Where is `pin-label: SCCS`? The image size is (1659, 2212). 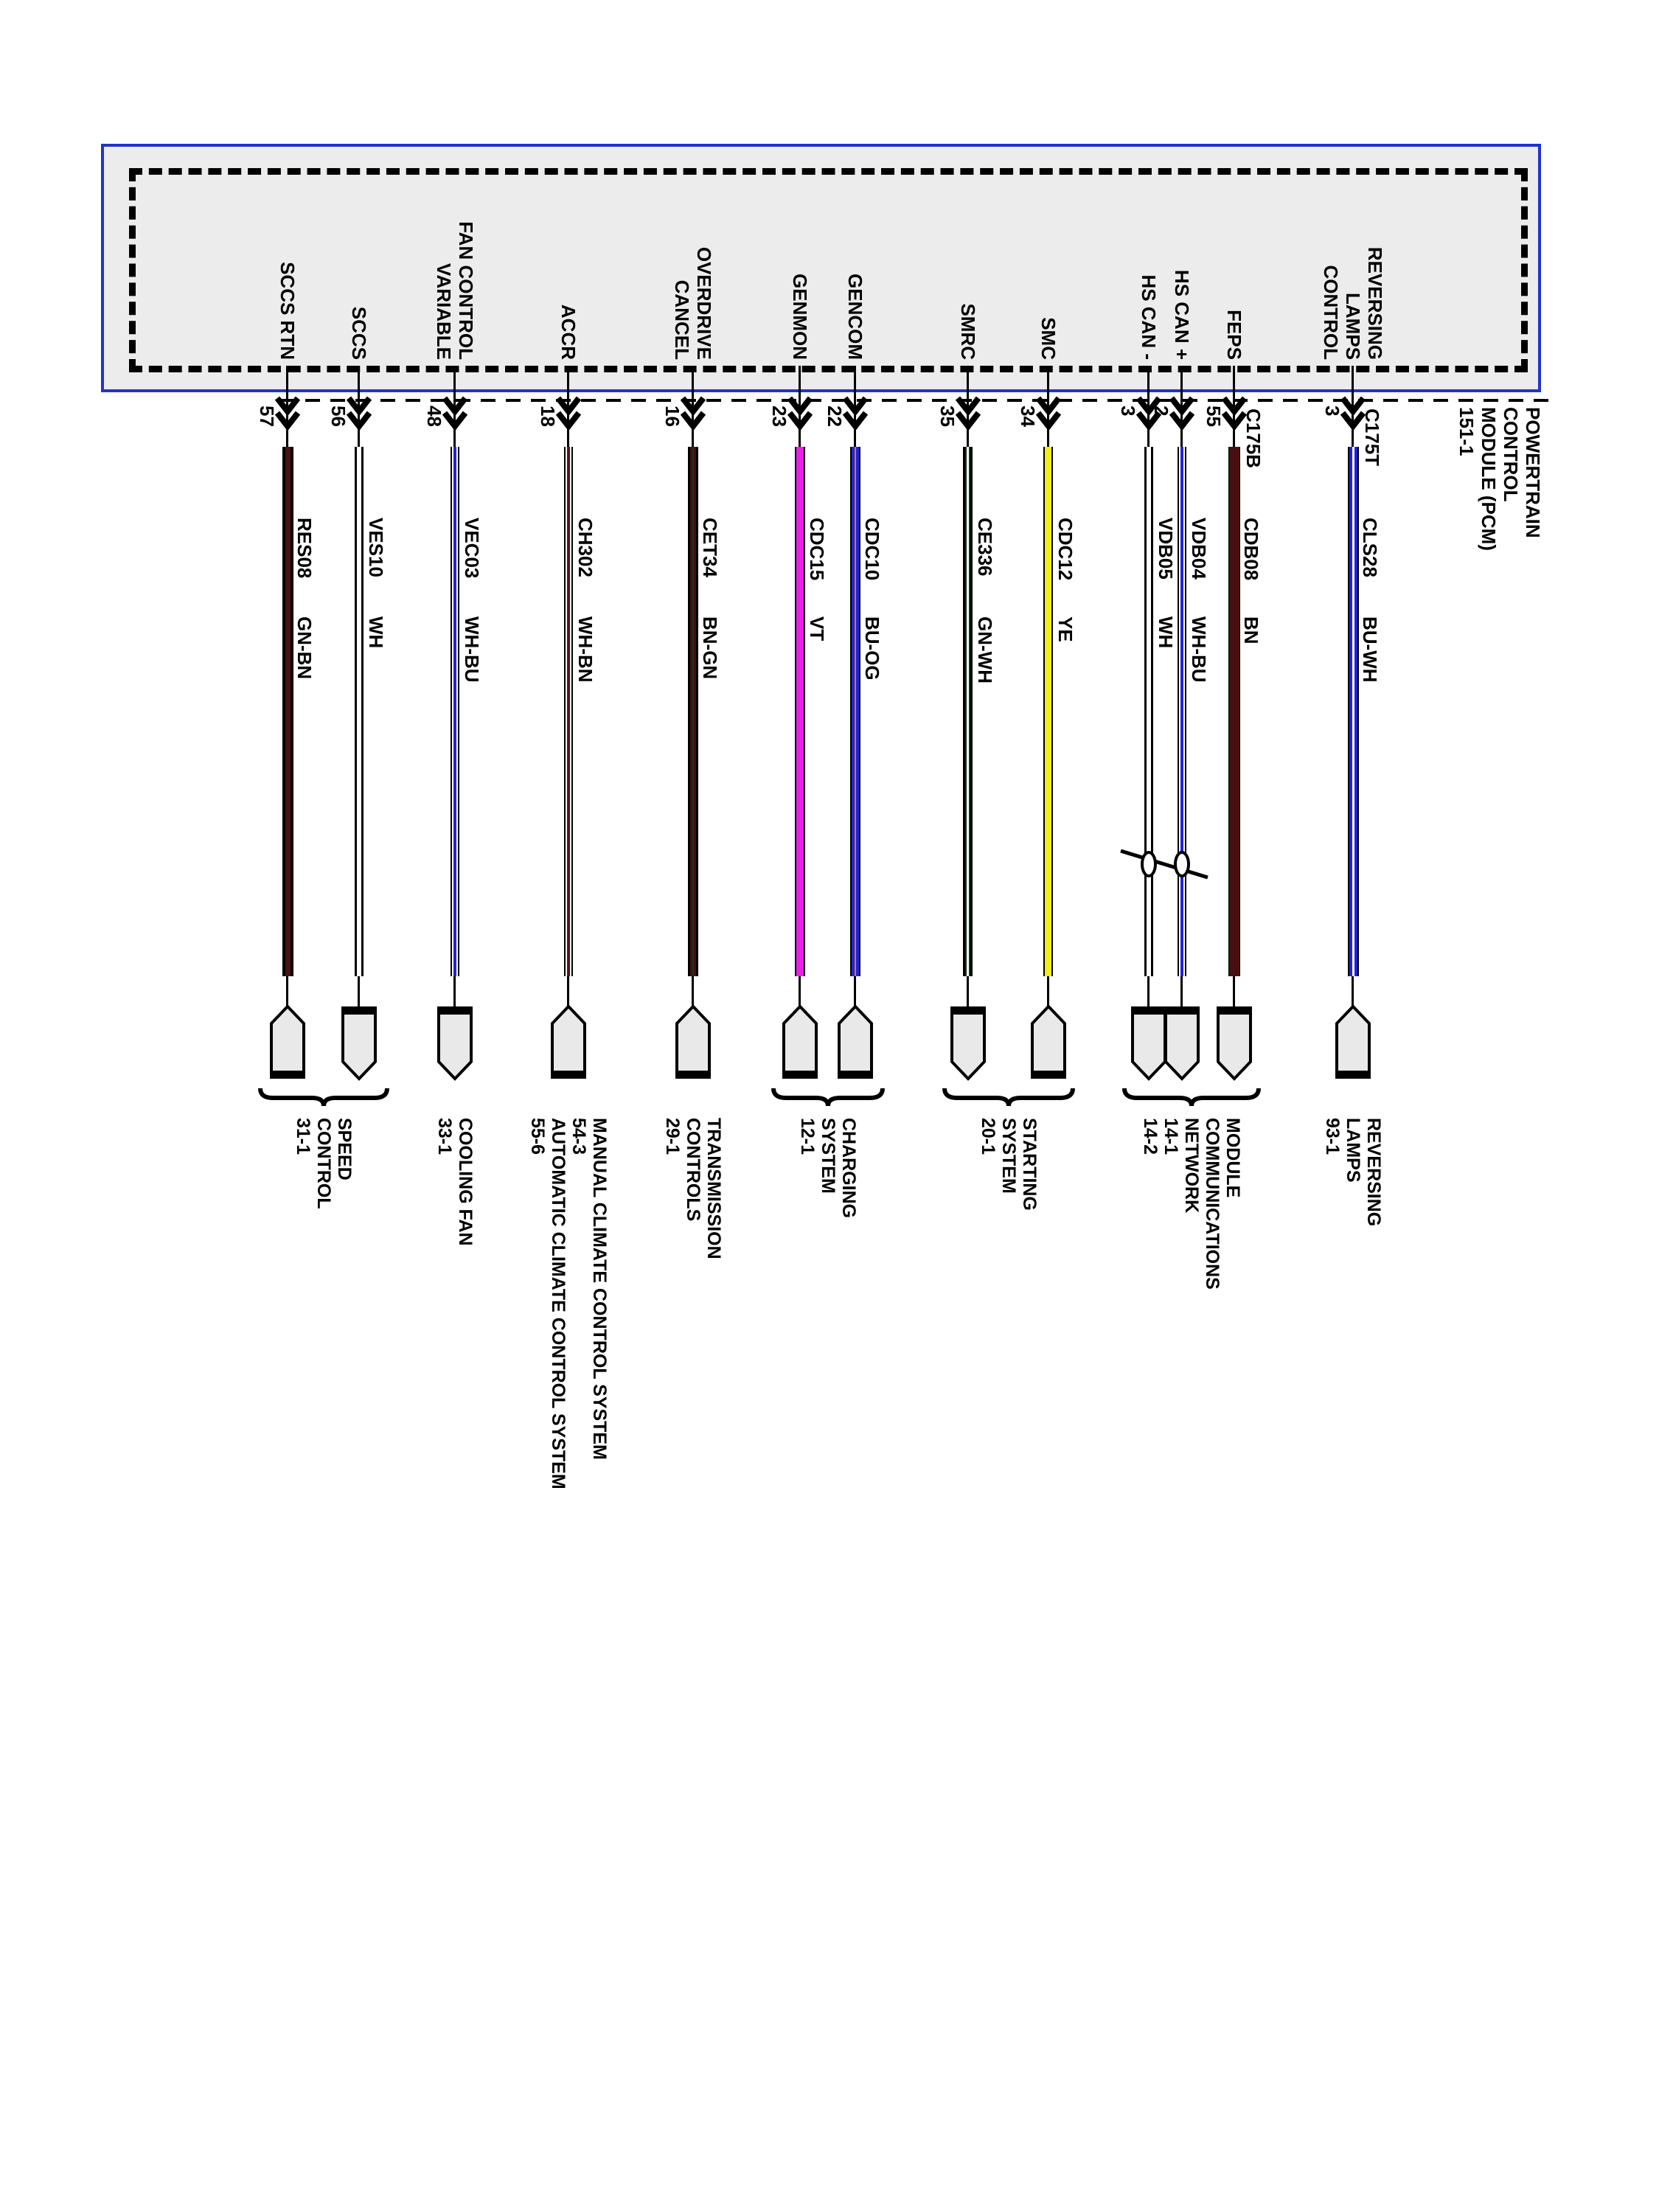 pin-label: SCCS is located at coordinates (359, 242).